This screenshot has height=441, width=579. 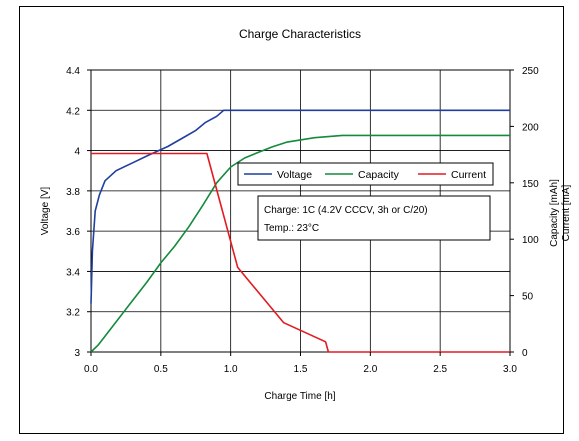 What do you see at coordinates (291, 228) in the screenshot?
I see `annotation-line-temp: Temp.: 23°C` at bounding box center [291, 228].